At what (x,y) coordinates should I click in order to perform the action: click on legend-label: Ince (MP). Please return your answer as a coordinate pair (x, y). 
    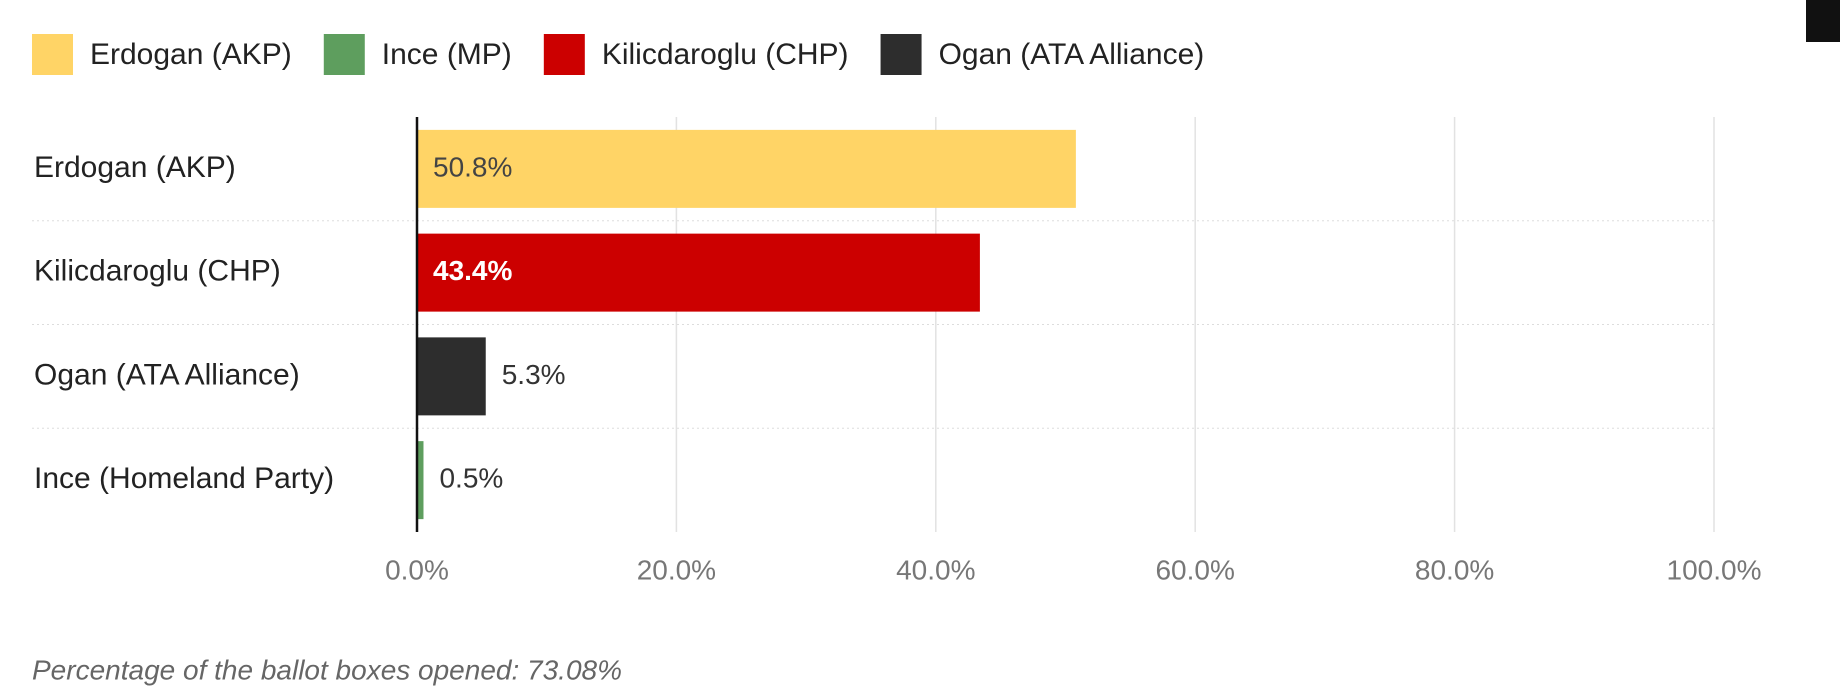
    Looking at the image, I should click on (447, 54).